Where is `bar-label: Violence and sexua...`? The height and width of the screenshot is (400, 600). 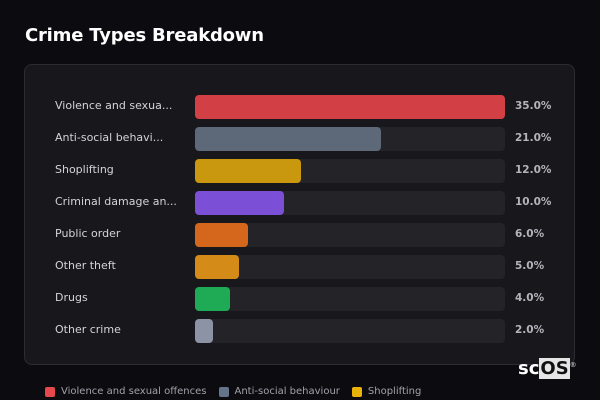
bar-label: Violence and sexua... is located at coordinates (114, 105).